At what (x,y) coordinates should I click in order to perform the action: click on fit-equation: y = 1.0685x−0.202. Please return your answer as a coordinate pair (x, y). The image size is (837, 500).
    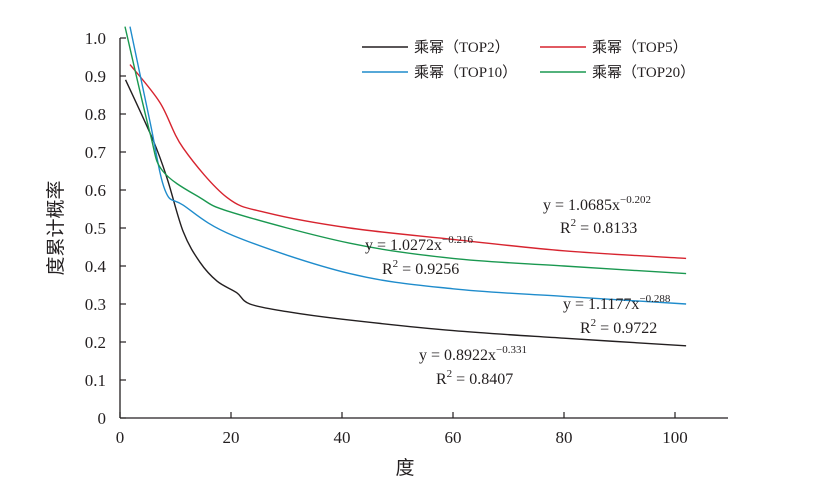
    Looking at the image, I should click on (597, 204).